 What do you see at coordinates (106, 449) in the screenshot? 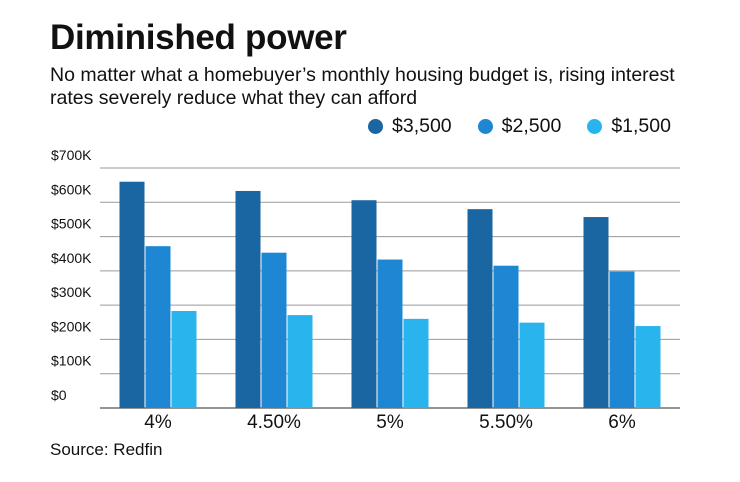
I see `source-note: Source: Redfin` at bounding box center [106, 449].